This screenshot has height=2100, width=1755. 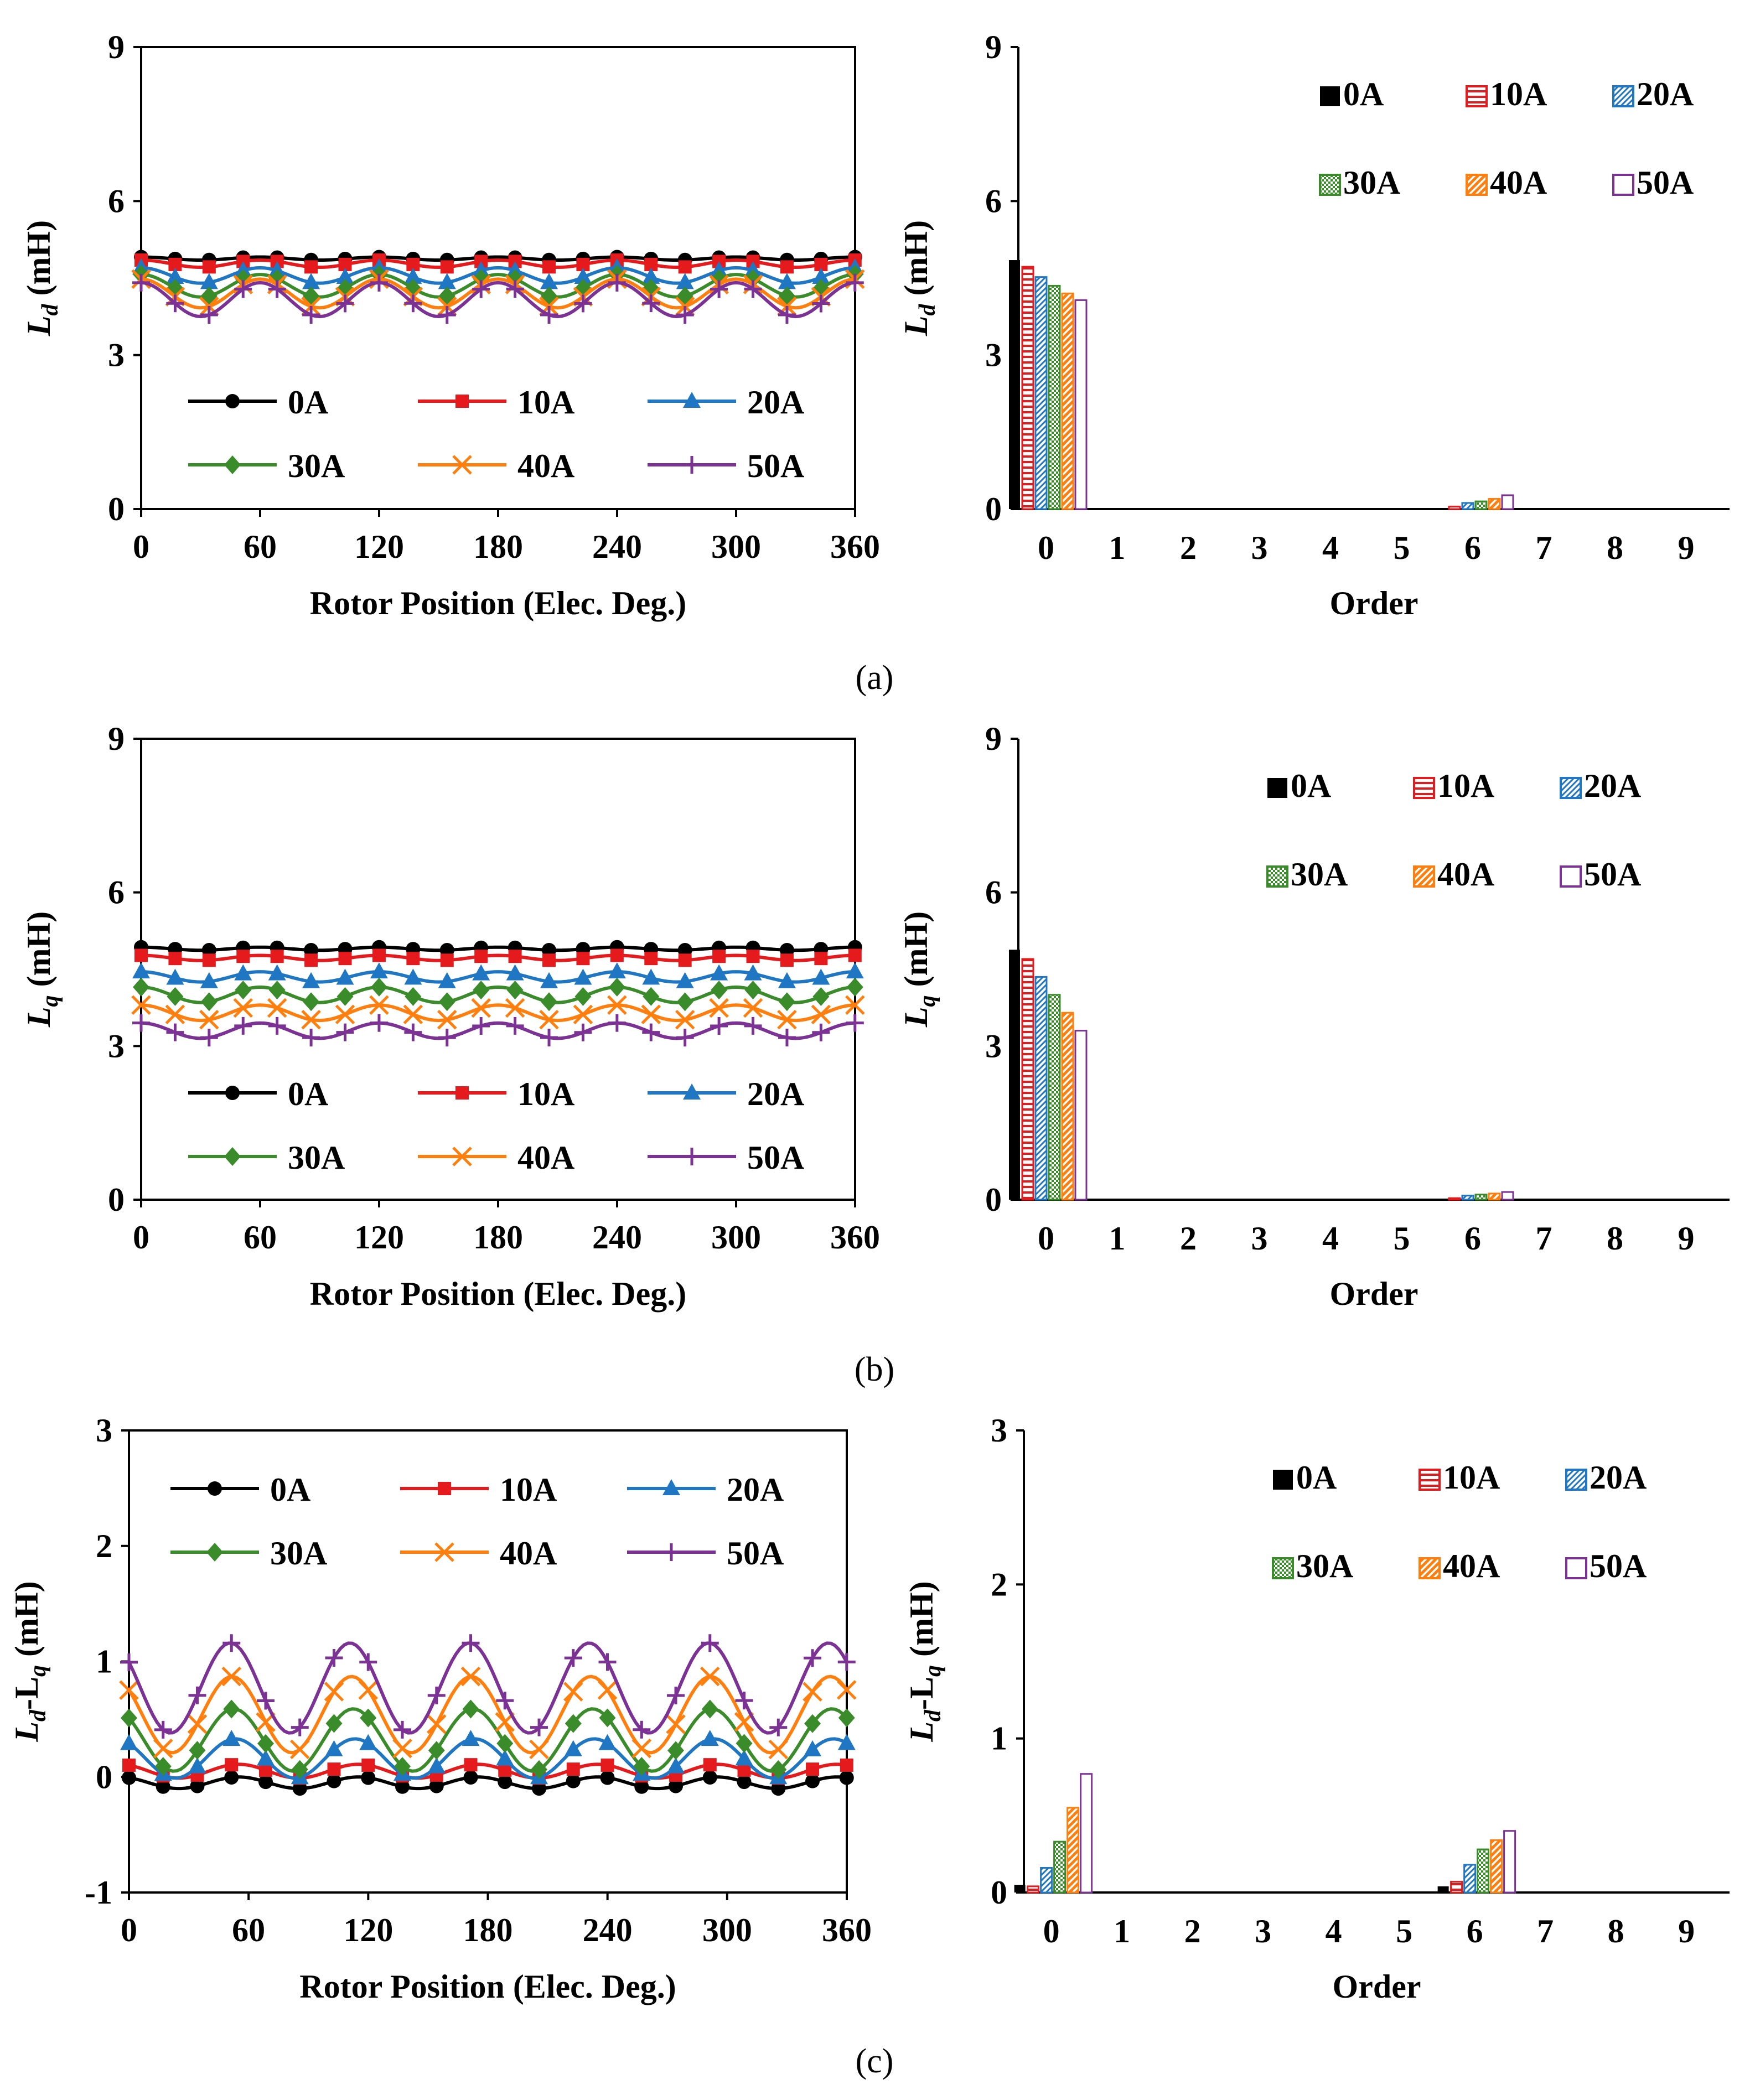 What do you see at coordinates (1477, 185) in the screenshot?
I see `legend-swatch-40A` at bounding box center [1477, 185].